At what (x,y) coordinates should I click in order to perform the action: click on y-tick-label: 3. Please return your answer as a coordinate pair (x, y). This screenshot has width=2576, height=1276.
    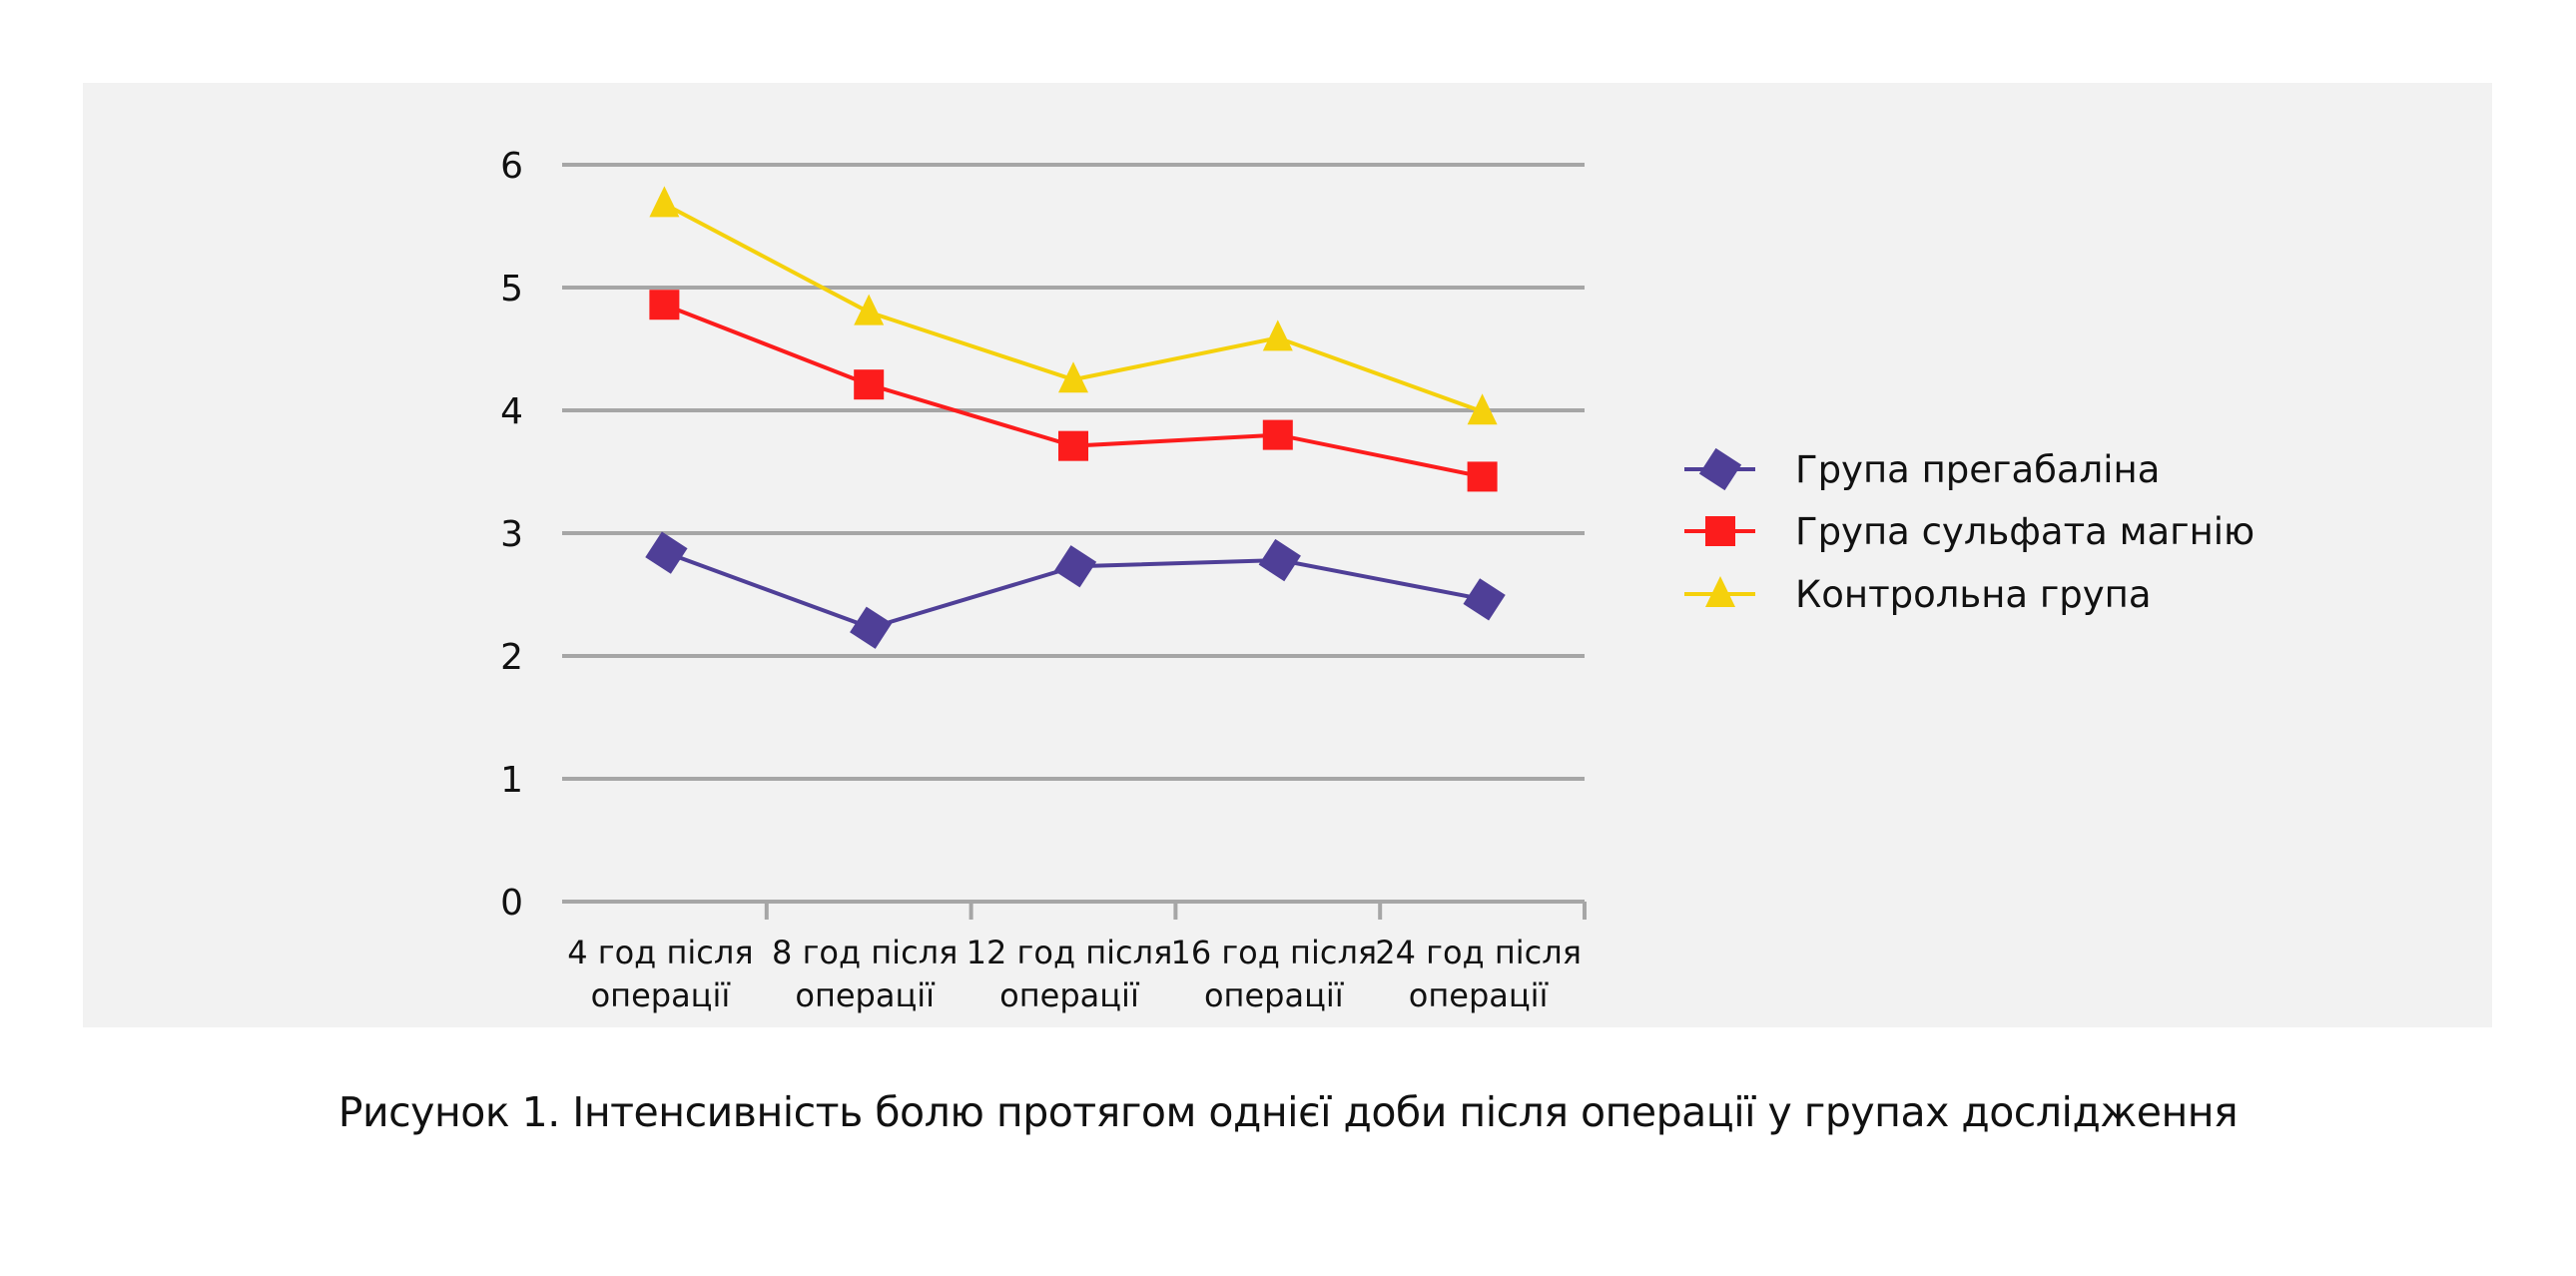
    Looking at the image, I should click on (511, 534).